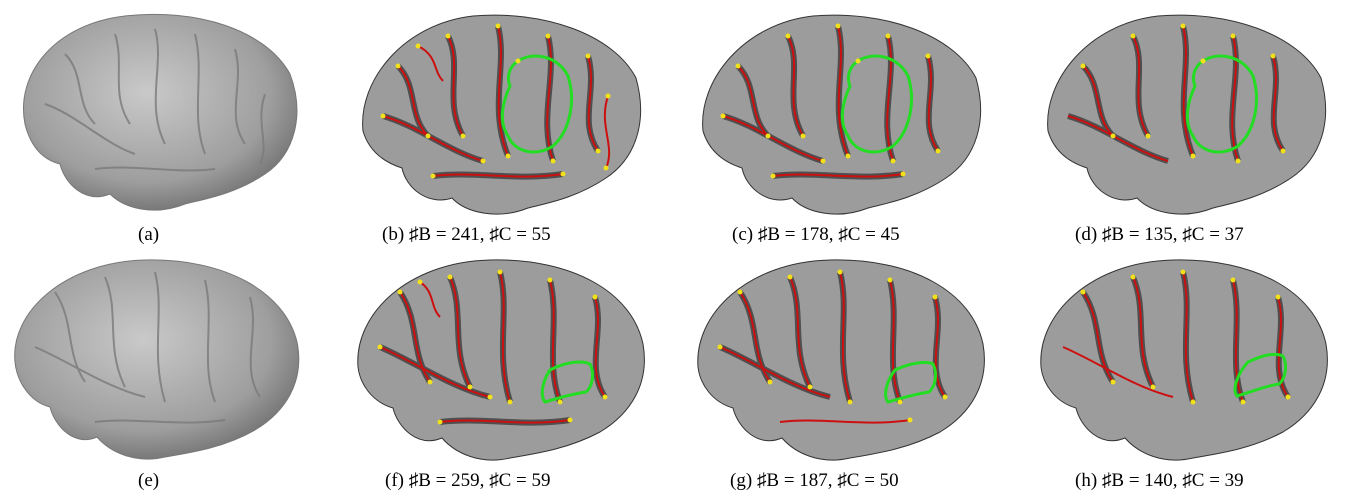 This screenshot has height=496, width=1353. Describe the element at coordinates (466, 234) in the screenshot. I see `caption-b: (b) ♯B = 241, ♯C = 55` at that location.